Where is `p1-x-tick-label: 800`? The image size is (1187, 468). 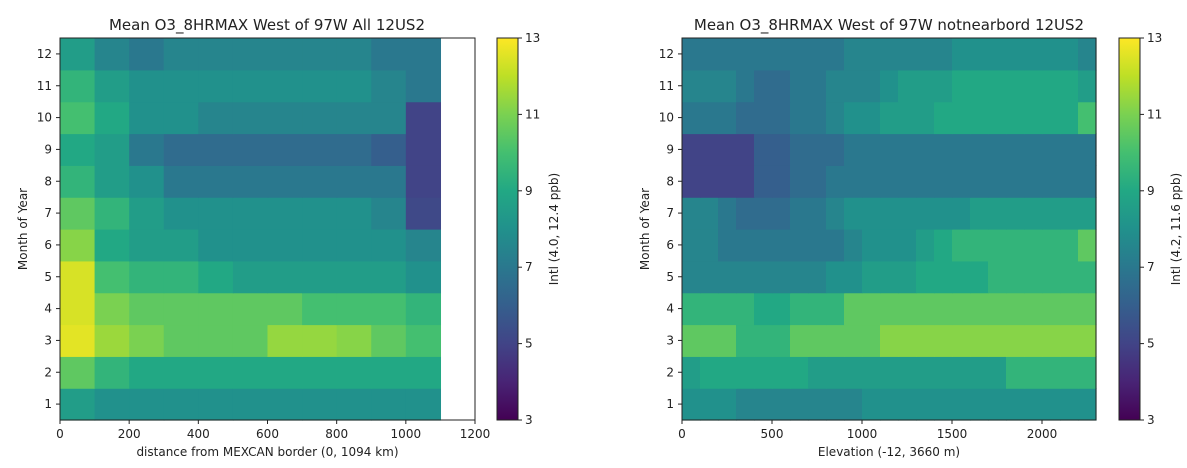
p1-x-tick-label: 800 is located at coordinates (336, 434).